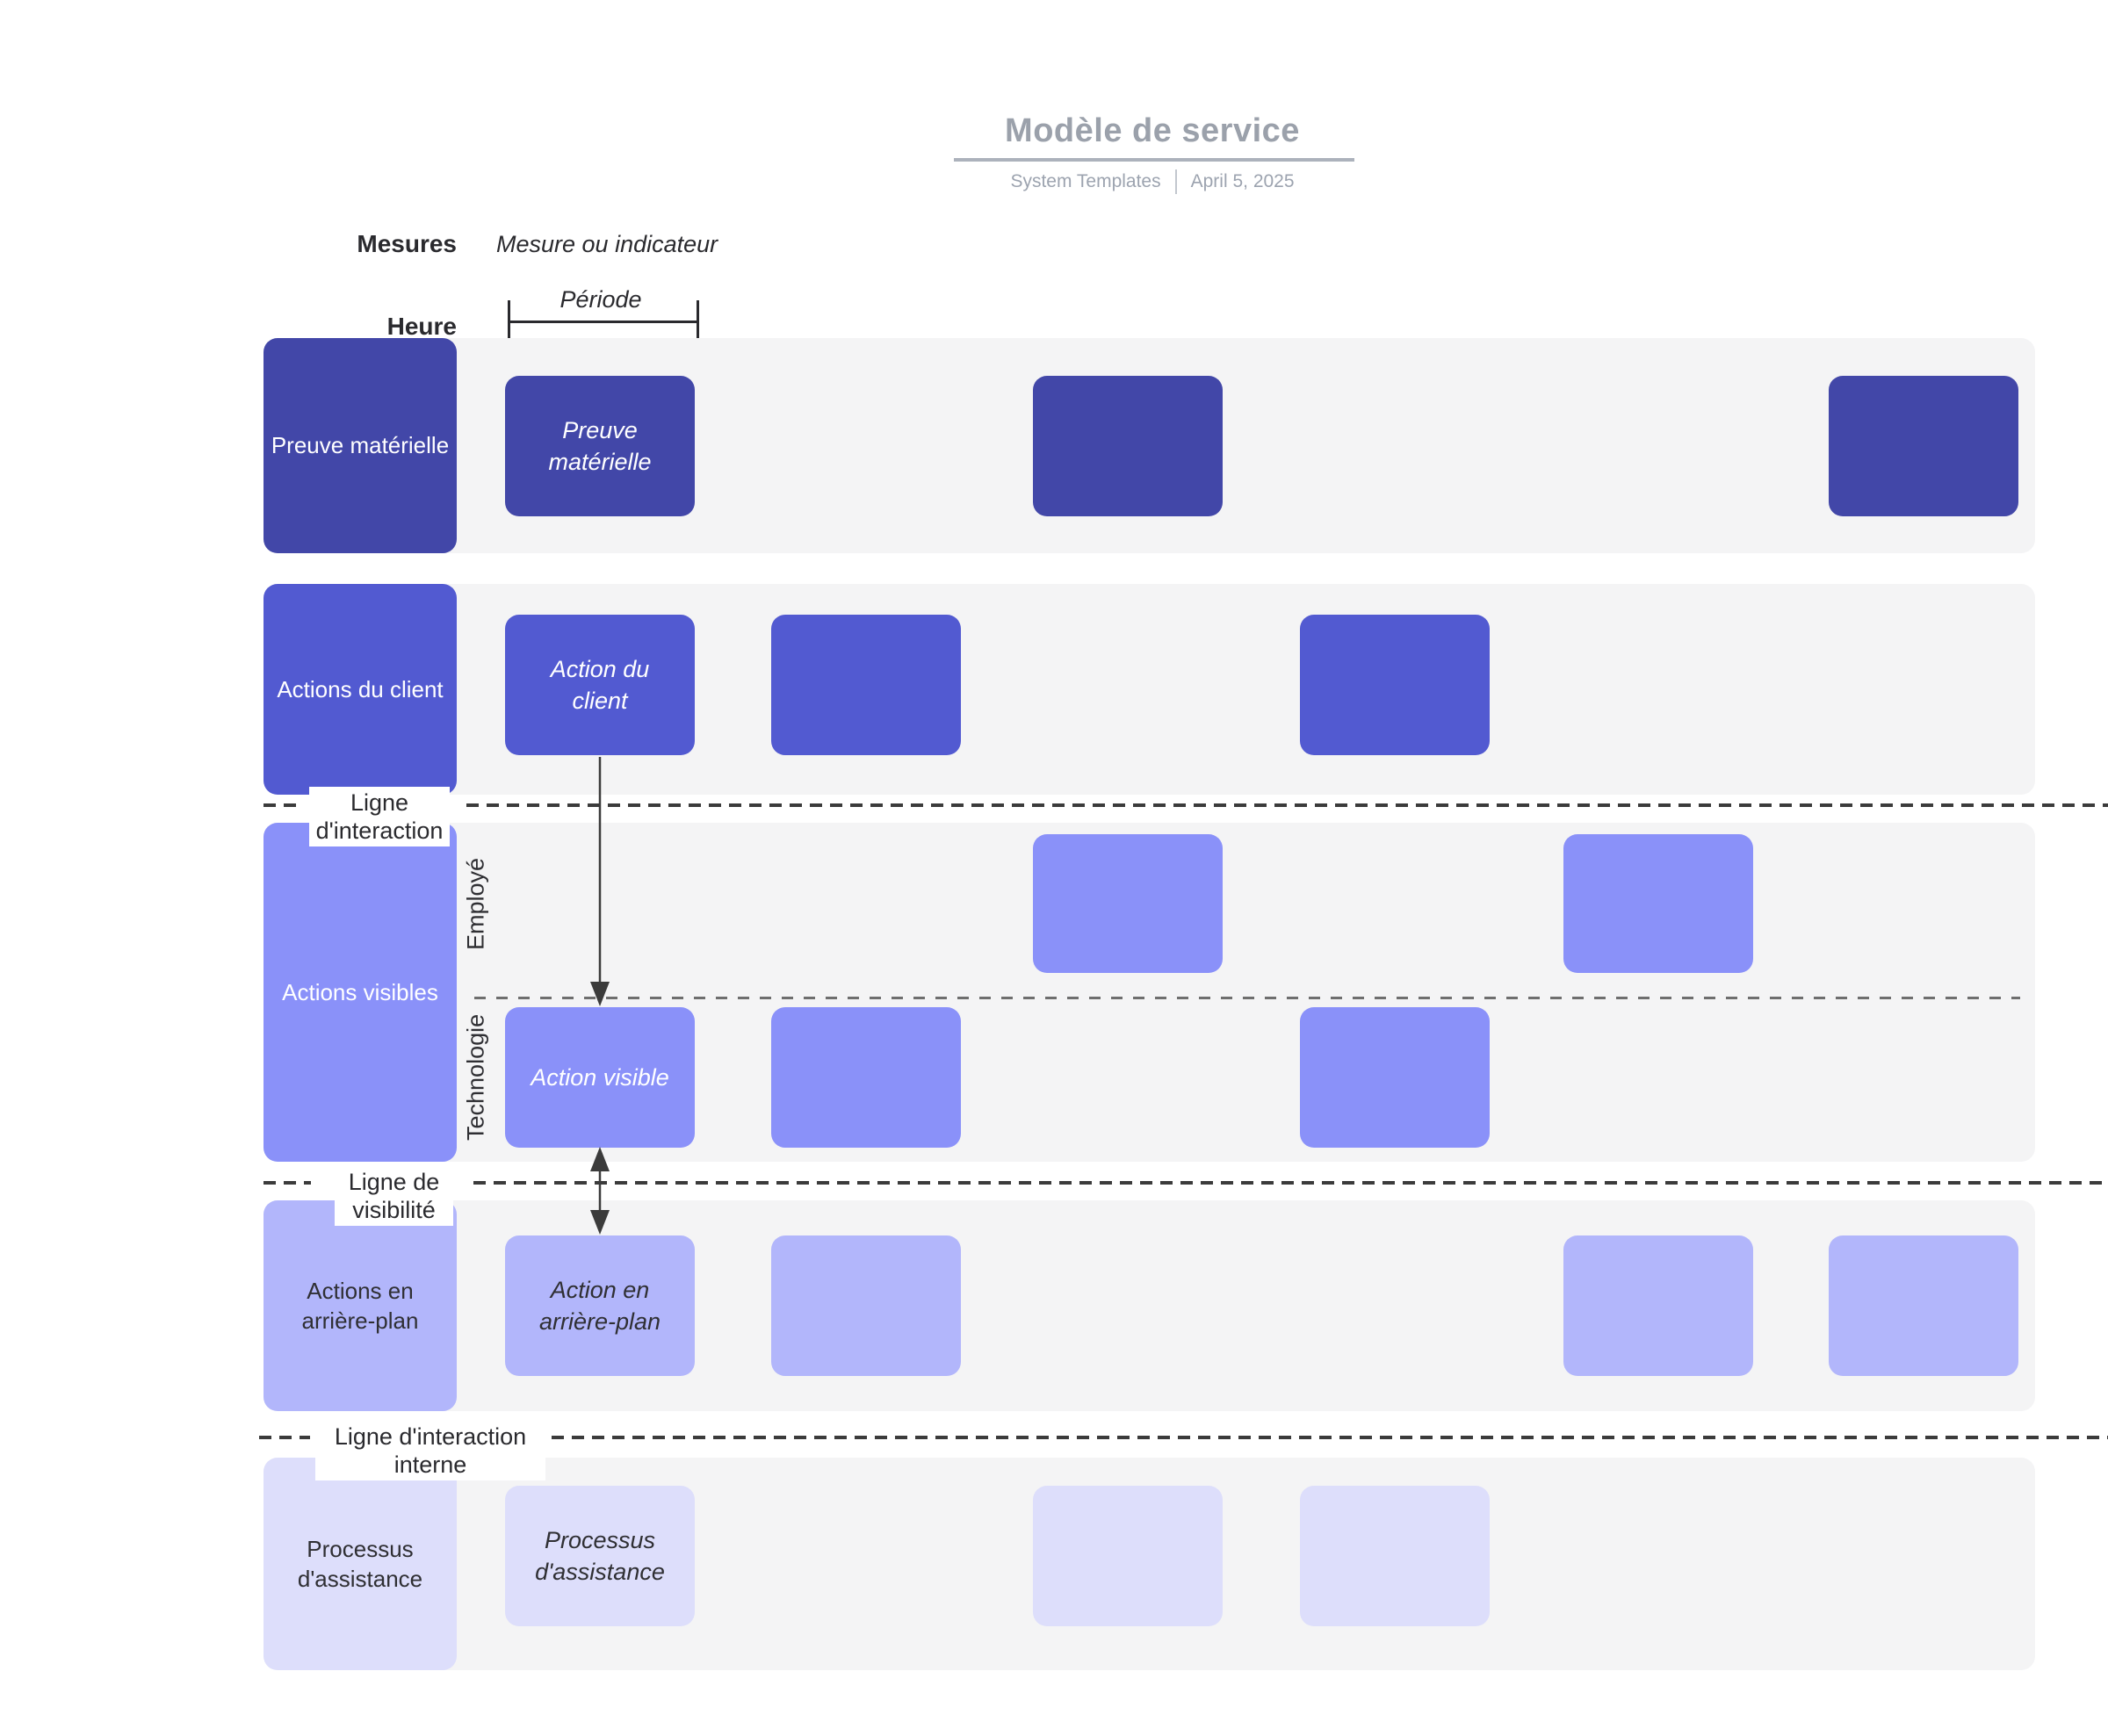  I want to click on line-interaction-dashes, so click(1287, 805).